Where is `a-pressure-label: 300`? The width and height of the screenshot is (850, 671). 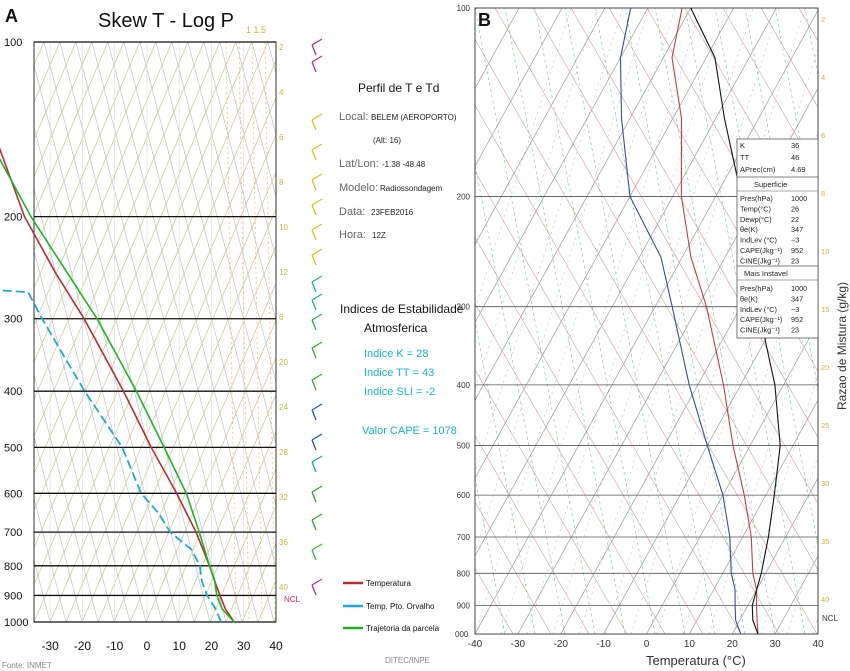
a-pressure-label: 300 is located at coordinates (13, 320).